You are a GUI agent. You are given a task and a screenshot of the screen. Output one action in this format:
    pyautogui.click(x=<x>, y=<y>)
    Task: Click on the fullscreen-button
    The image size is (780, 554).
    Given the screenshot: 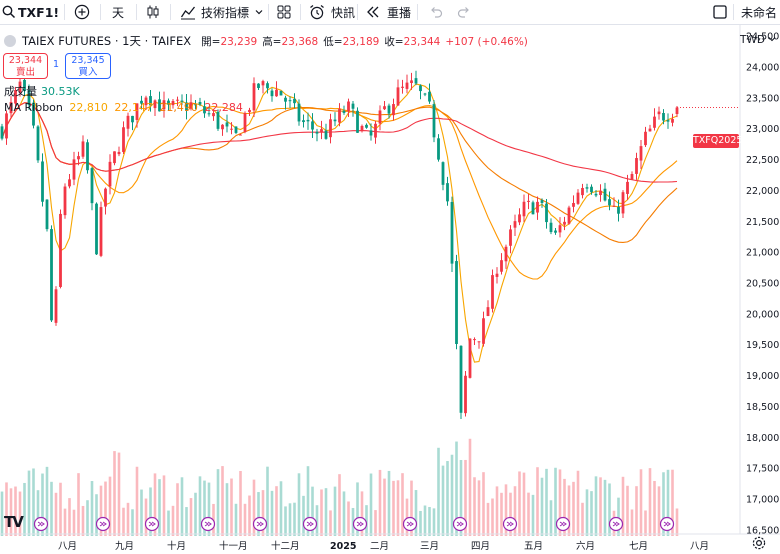 What is the action you would take?
    pyautogui.click(x=720, y=12)
    